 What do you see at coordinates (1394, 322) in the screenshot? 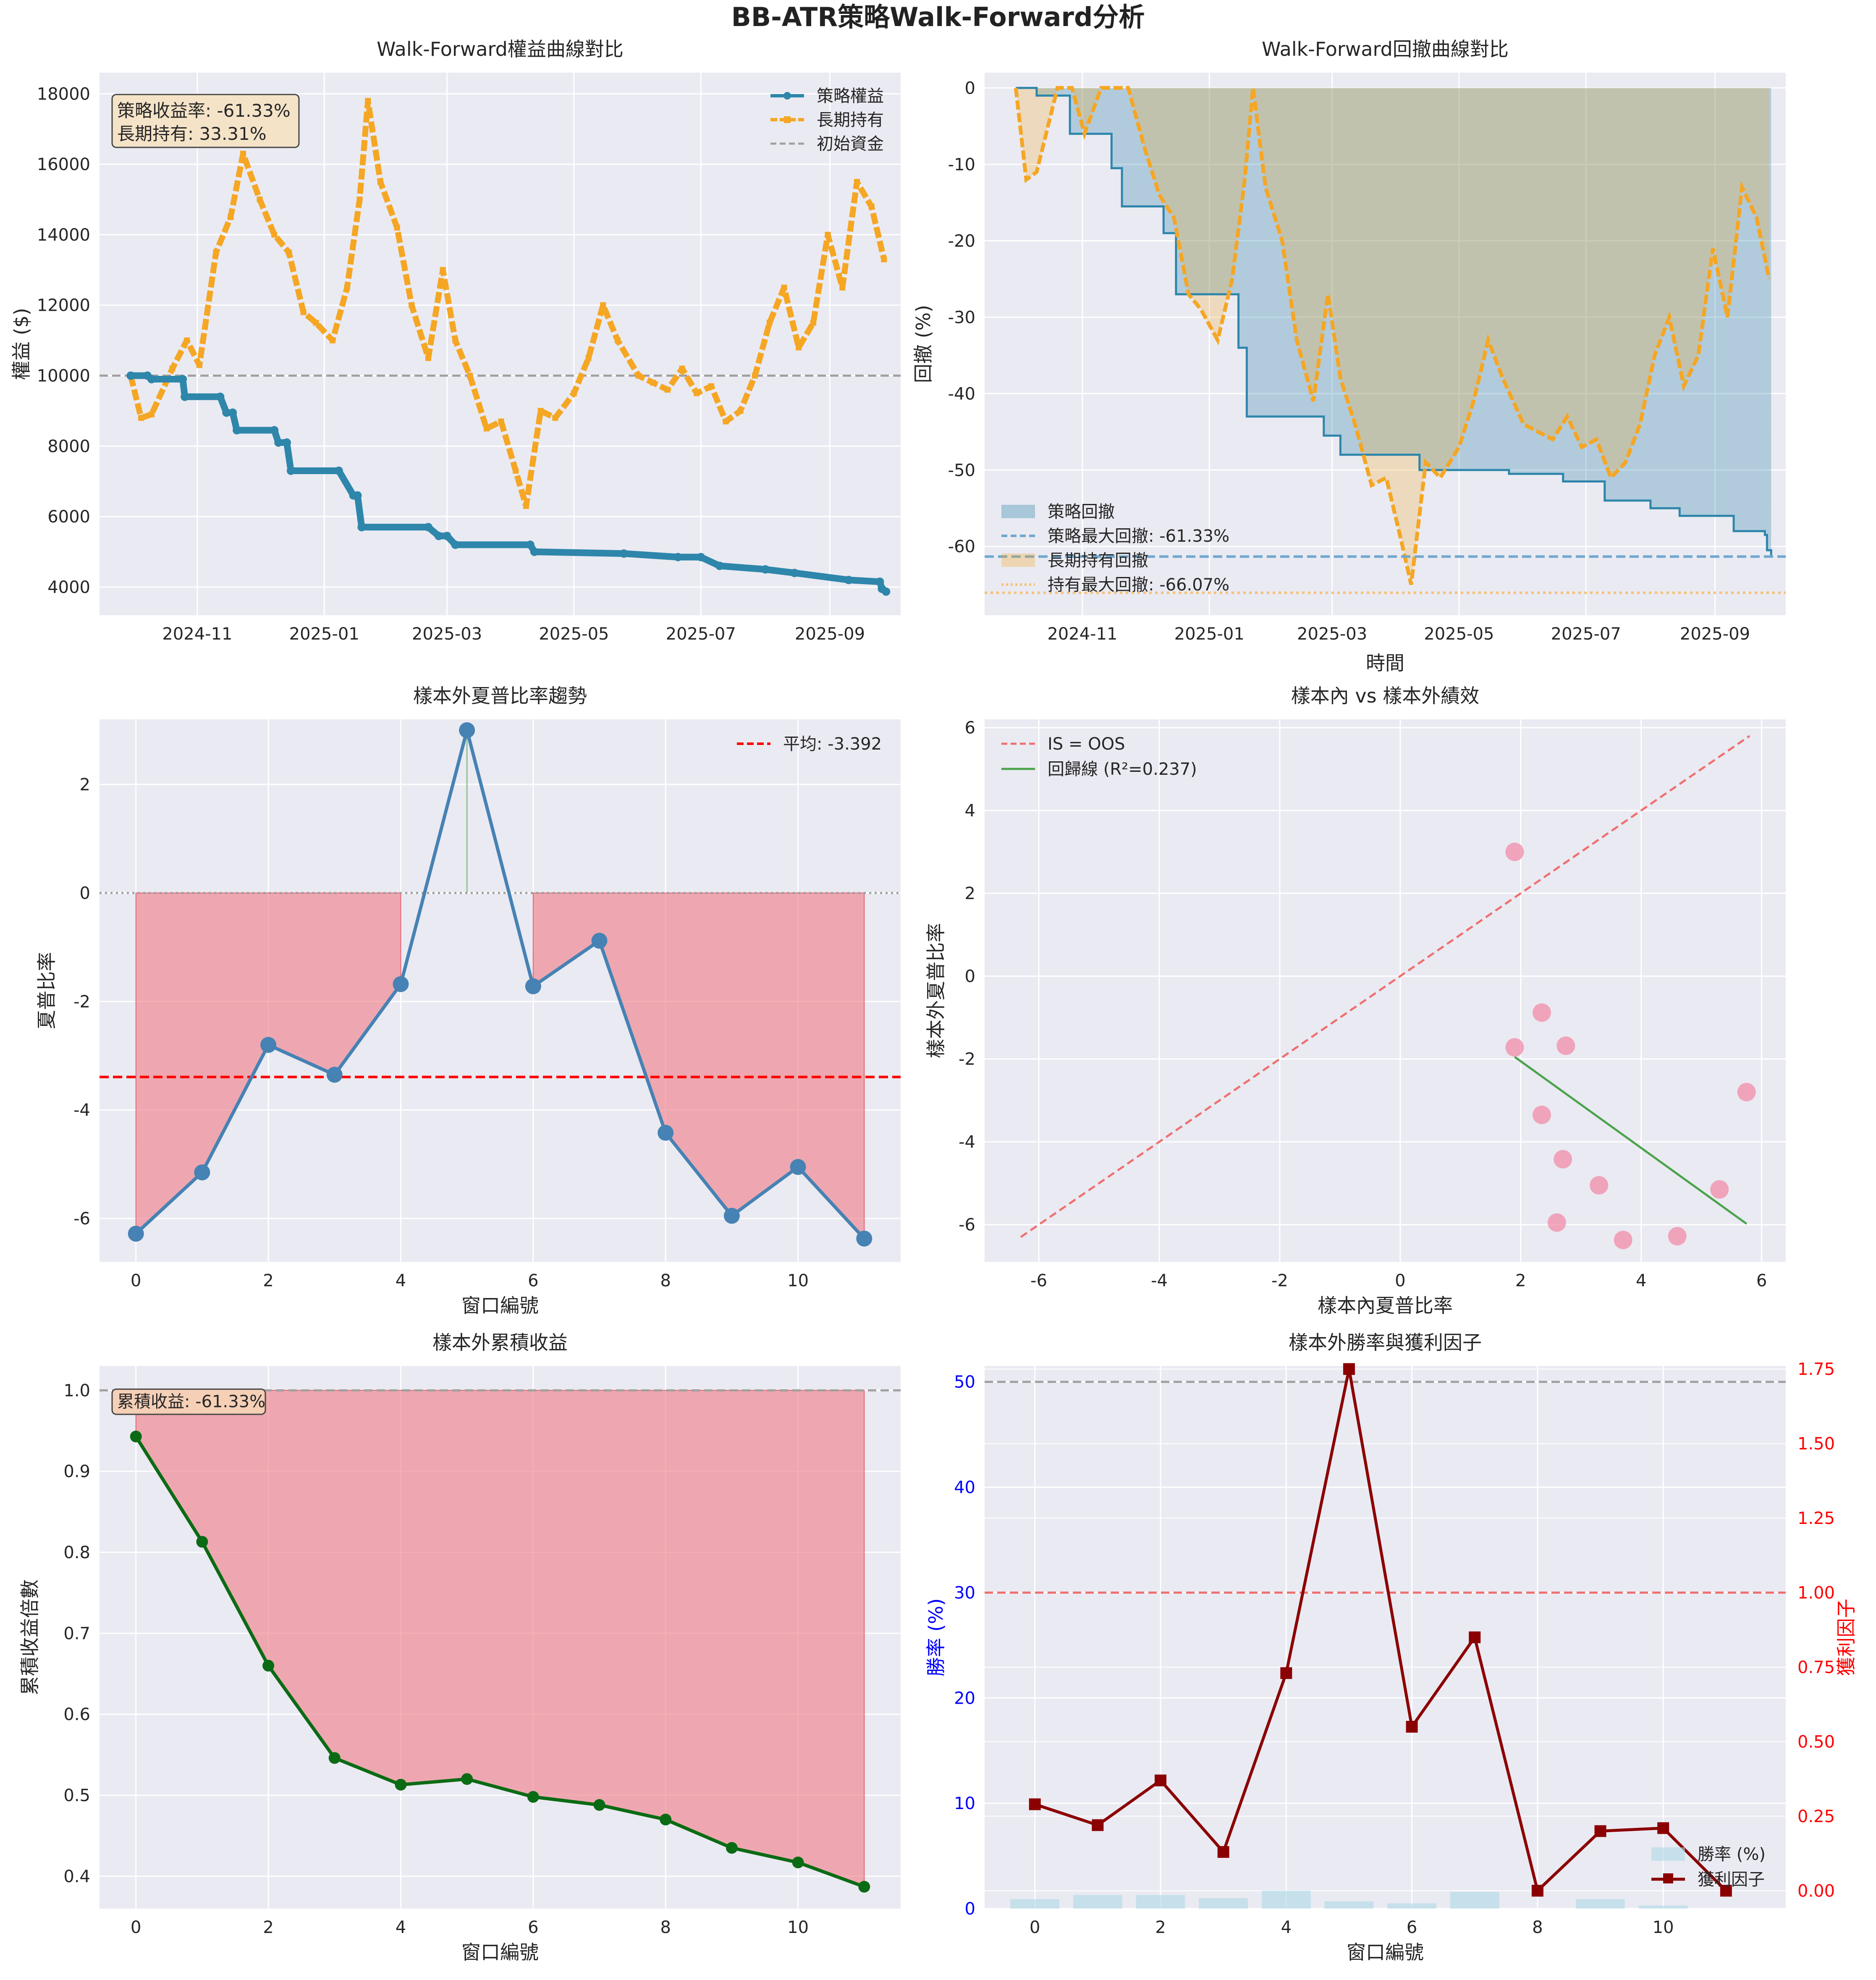
I see `strategy-drawdown-area` at bounding box center [1394, 322].